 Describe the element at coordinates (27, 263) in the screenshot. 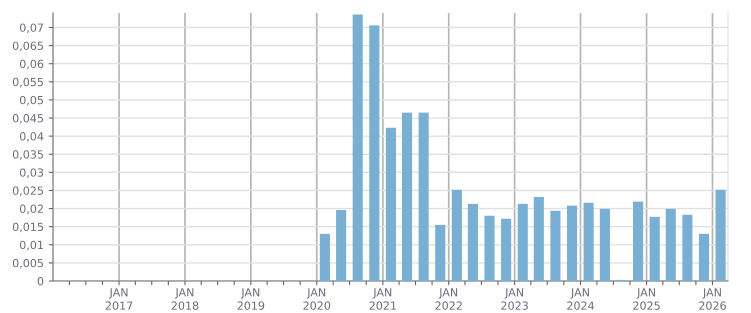

I see `y-tick-label: 0,005` at that location.